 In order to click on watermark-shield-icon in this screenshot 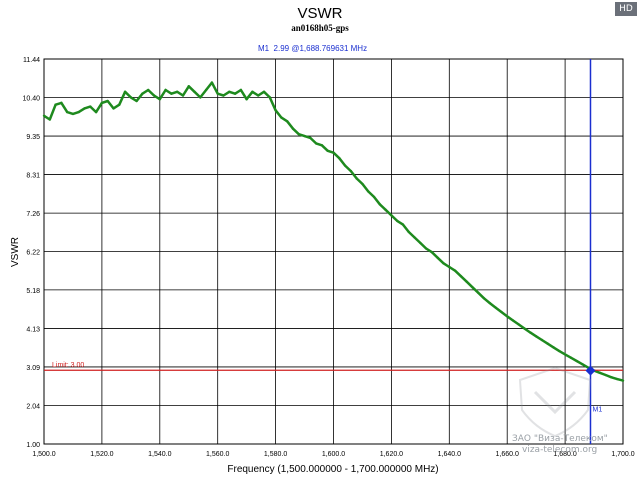, I will do `click(555, 402)`.